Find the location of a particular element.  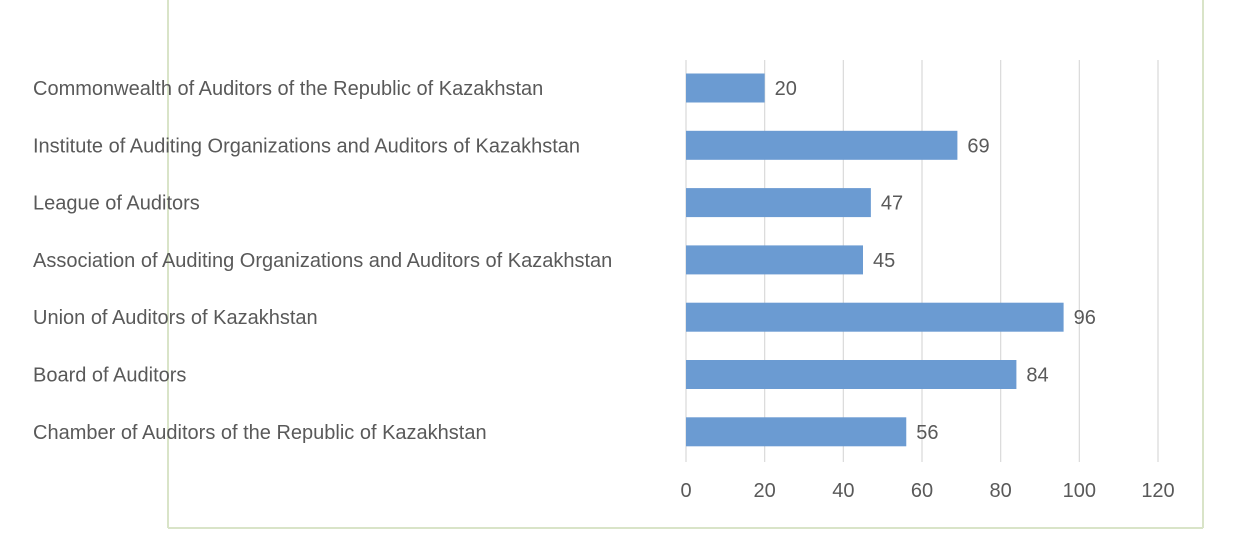

category-label: League of Auditors is located at coordinates (116, 204).